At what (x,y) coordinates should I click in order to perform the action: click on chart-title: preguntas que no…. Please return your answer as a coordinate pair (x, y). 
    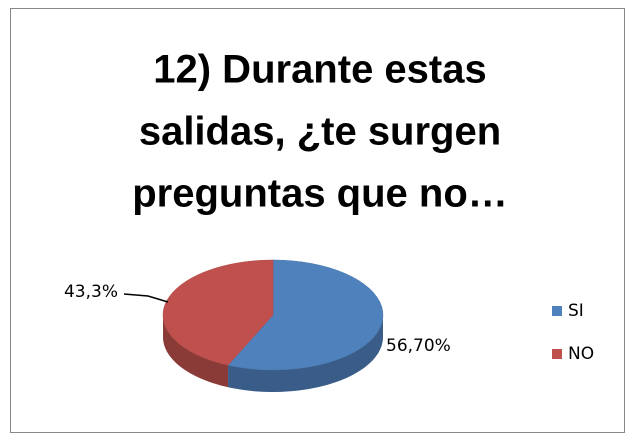
    Looking at the image, I should click on (320, 194).